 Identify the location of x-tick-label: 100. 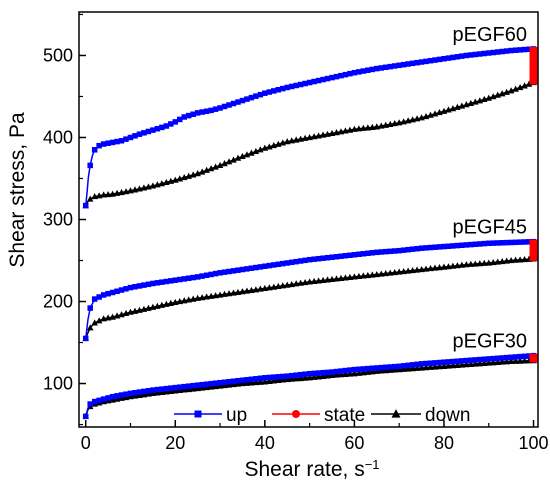
(533, 443).